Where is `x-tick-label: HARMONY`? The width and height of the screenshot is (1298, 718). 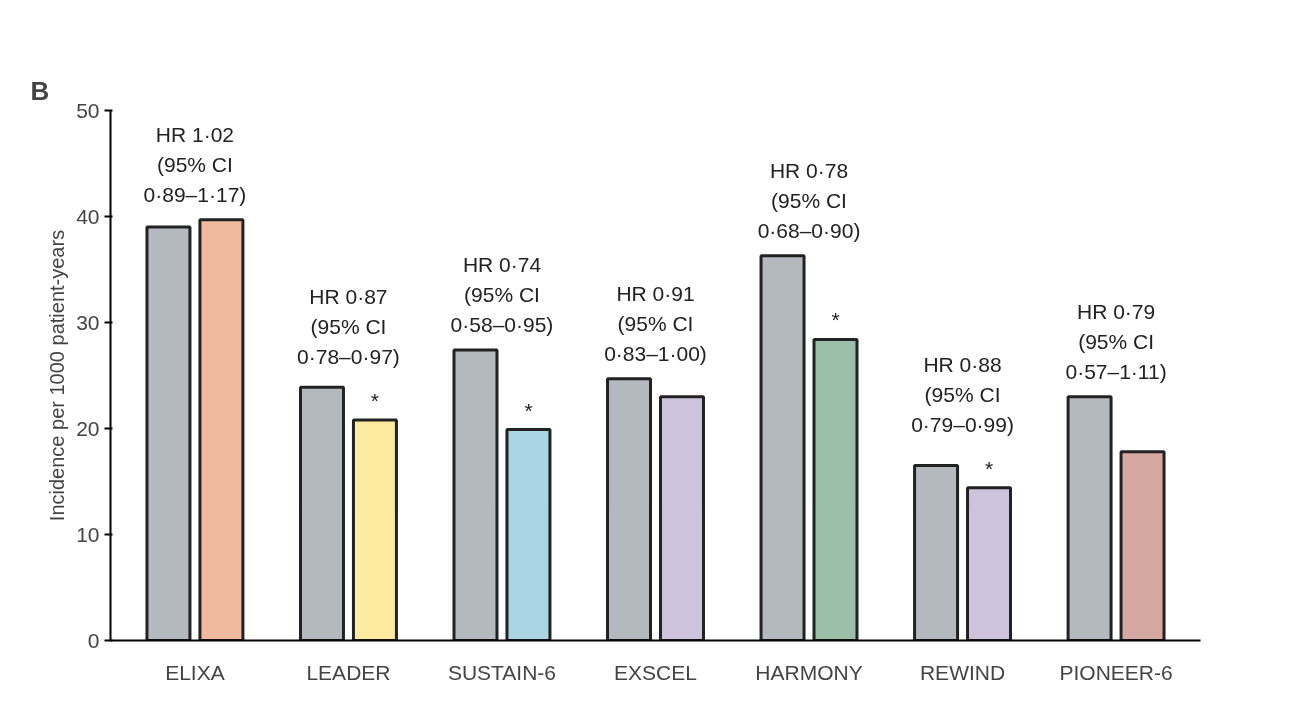 x-tick-label: HARMONY is located at coordinates (809, 672).